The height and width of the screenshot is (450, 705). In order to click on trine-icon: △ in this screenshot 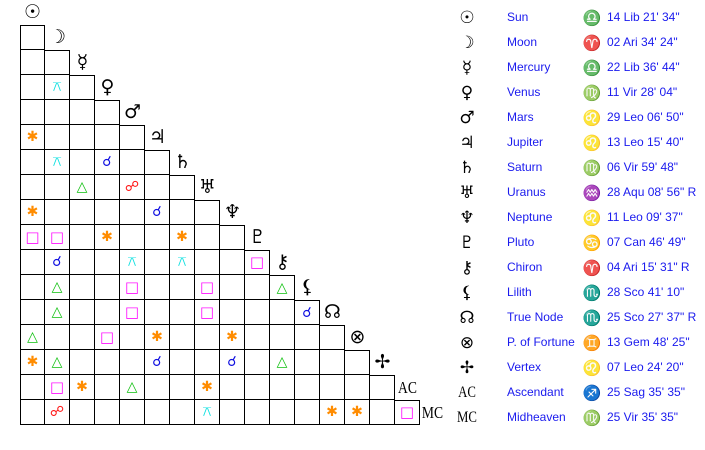, I will do `click(82, 187)`.